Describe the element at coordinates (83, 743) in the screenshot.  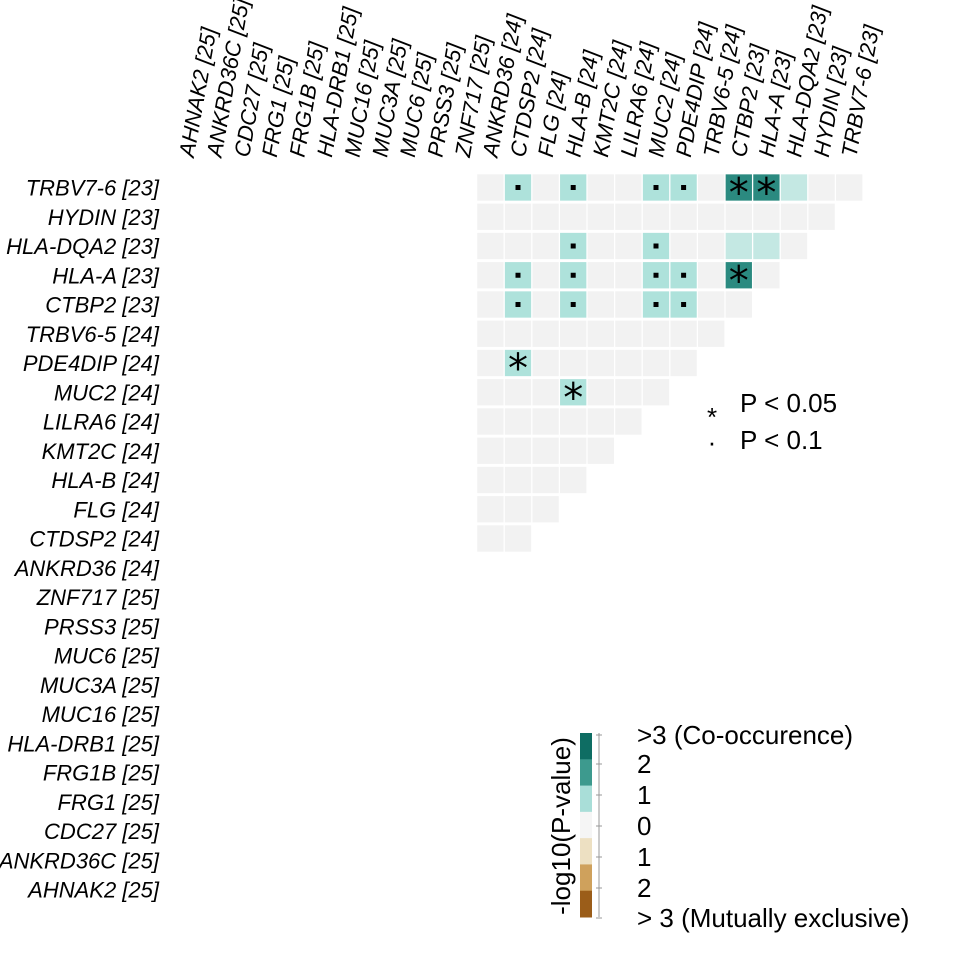
I see `row-label: HLA-DRB1 [25]` at that location.